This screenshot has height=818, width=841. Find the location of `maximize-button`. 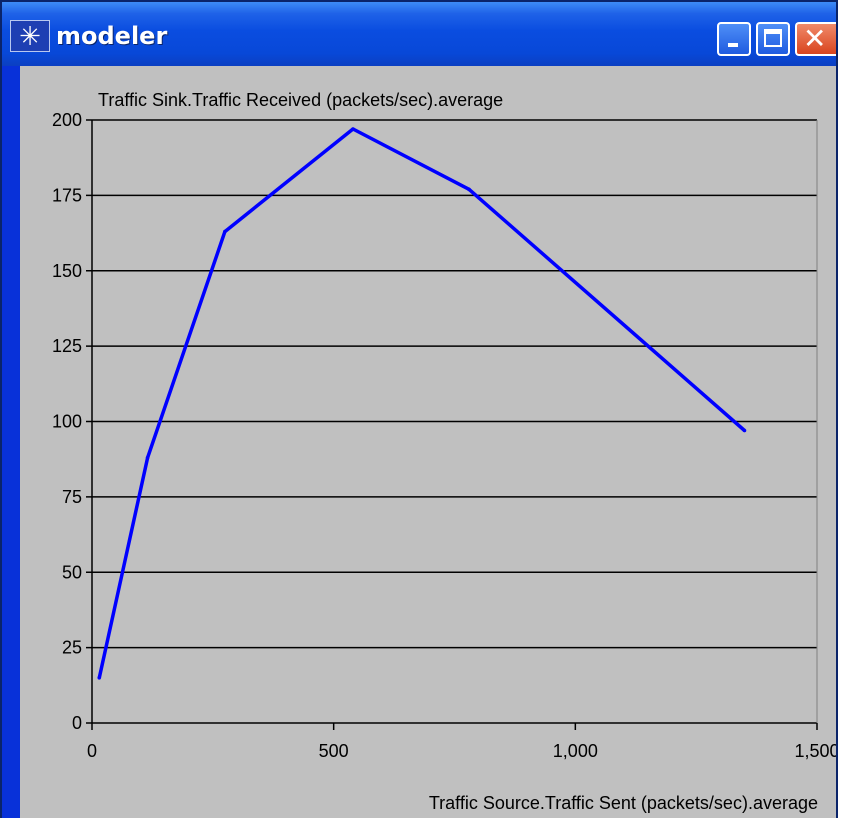

maximize-button is located at coordinates (773, 39).